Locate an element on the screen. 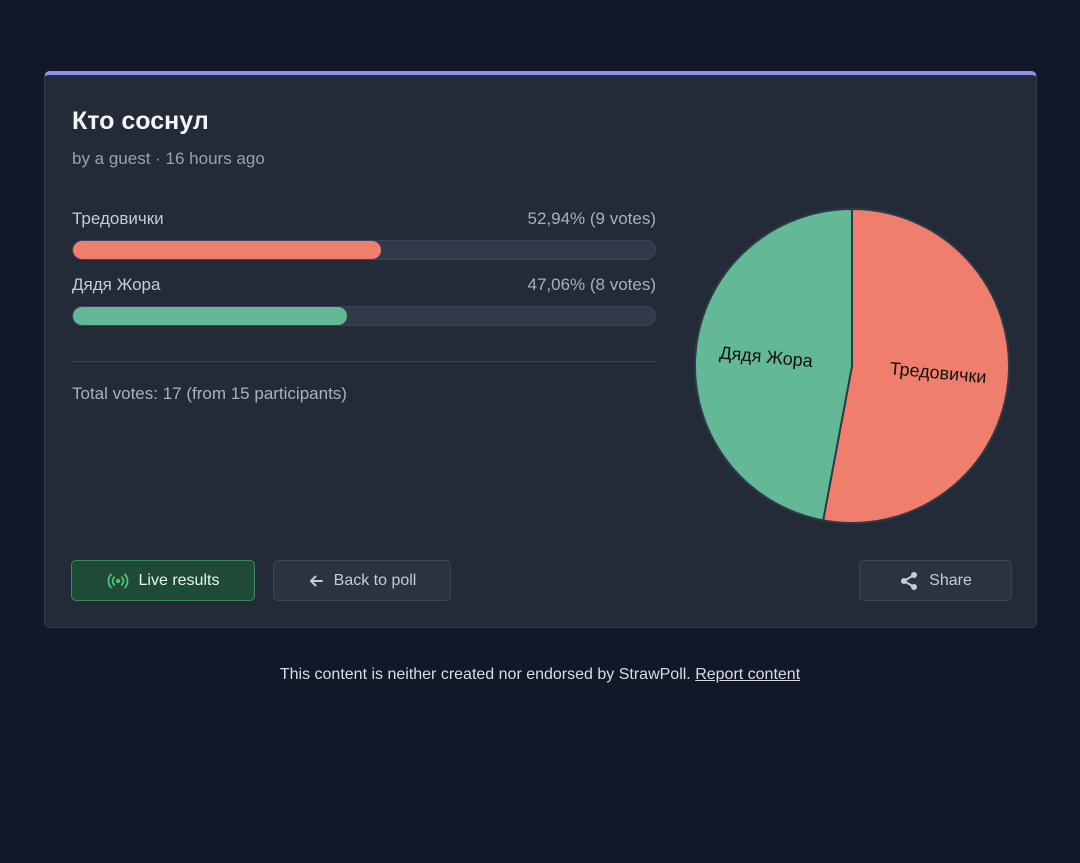 This screenshot has width=1080, height=863. live-results-label: Live results is located at coordinates (179, 580).